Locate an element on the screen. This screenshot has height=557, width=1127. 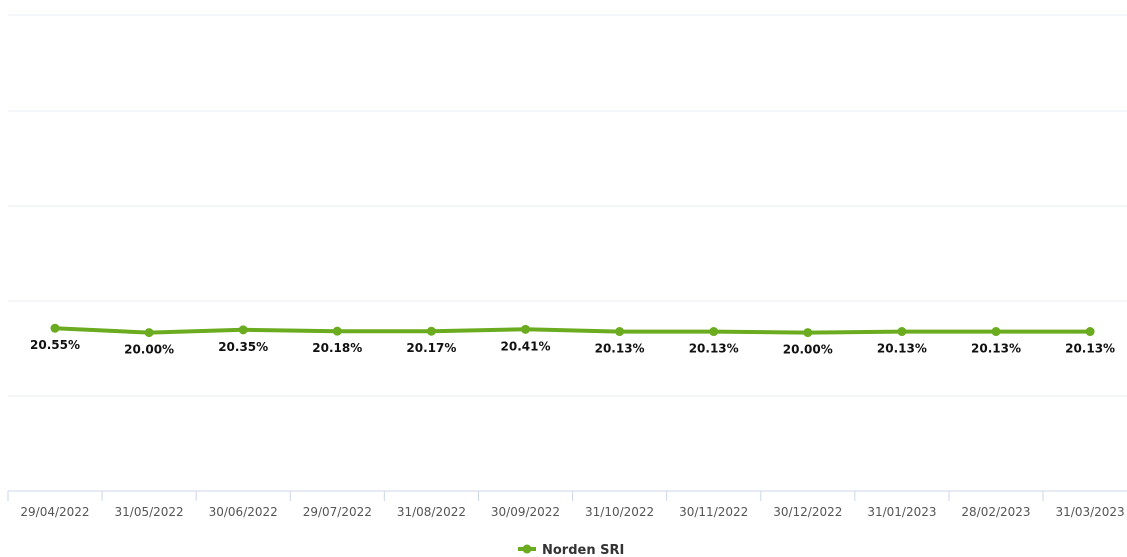
x-tick-label: 30/09/2022 is located at coordinates (525, 512).